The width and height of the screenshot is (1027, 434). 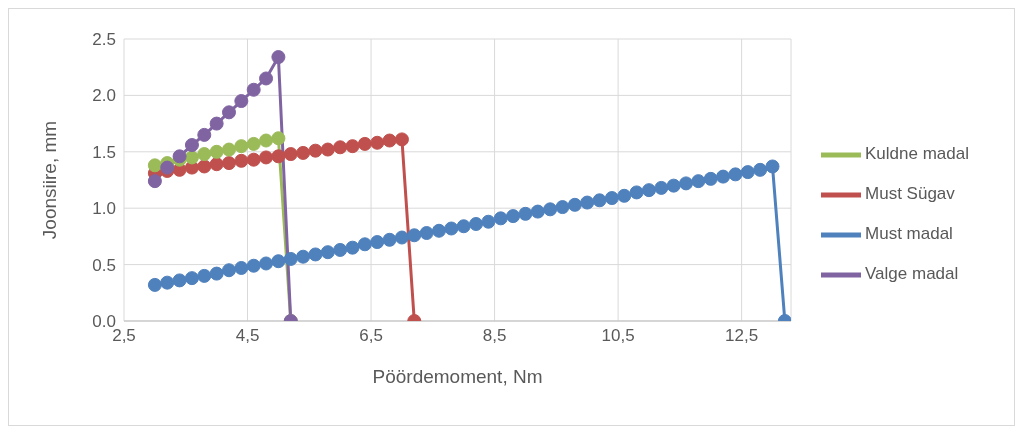 What do you see at coordinates (104, 209) in the screenshot?
I see `y-tick-label: 1.0` at bounding box center [104, 209].